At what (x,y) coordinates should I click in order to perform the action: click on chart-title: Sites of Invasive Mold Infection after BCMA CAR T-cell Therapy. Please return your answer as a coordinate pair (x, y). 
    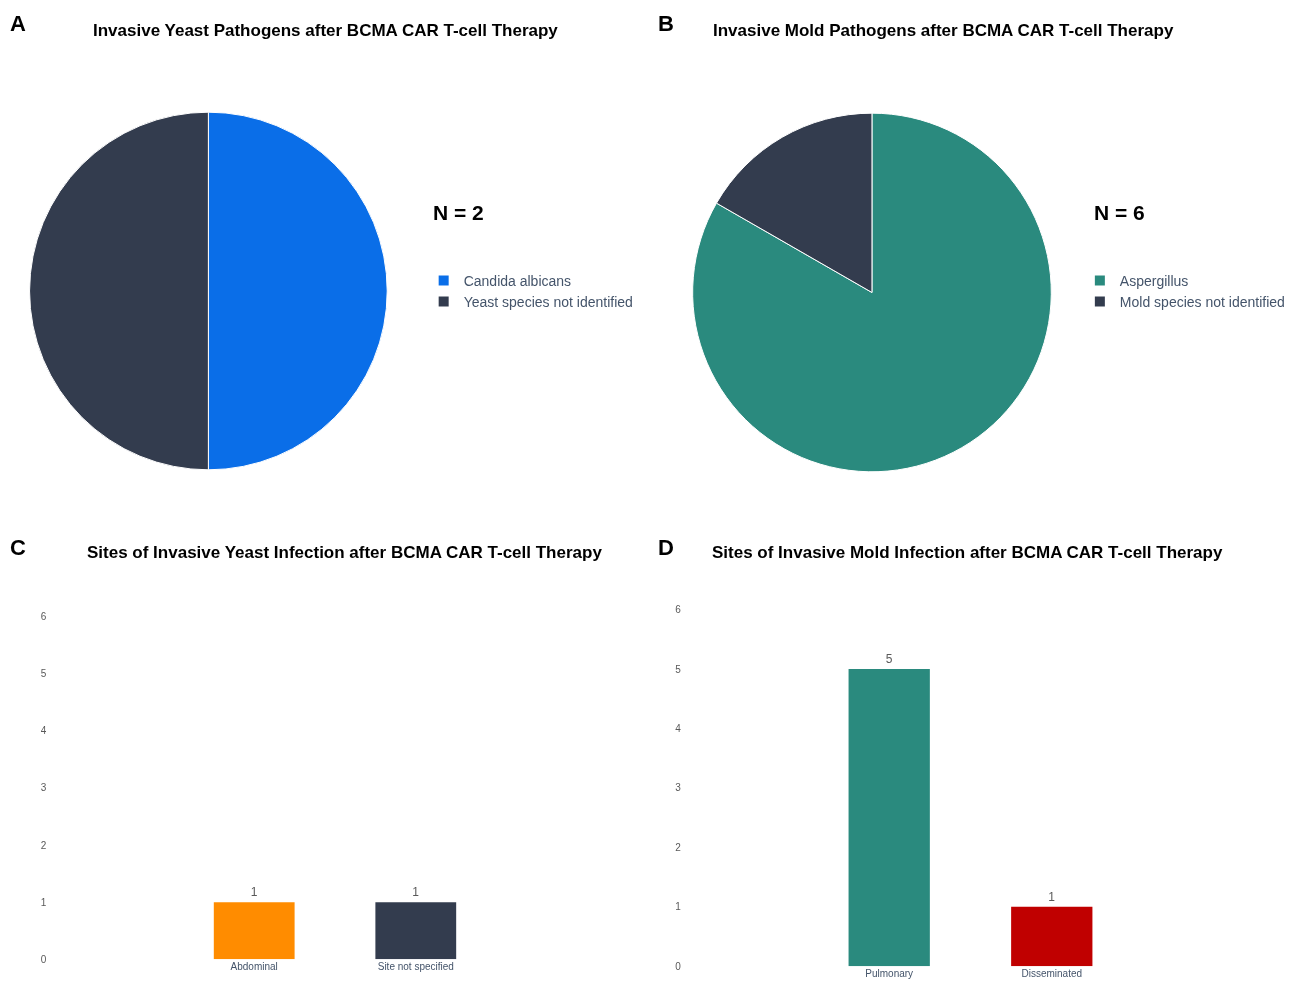
    Looking at the image, I should click on (967, 552).